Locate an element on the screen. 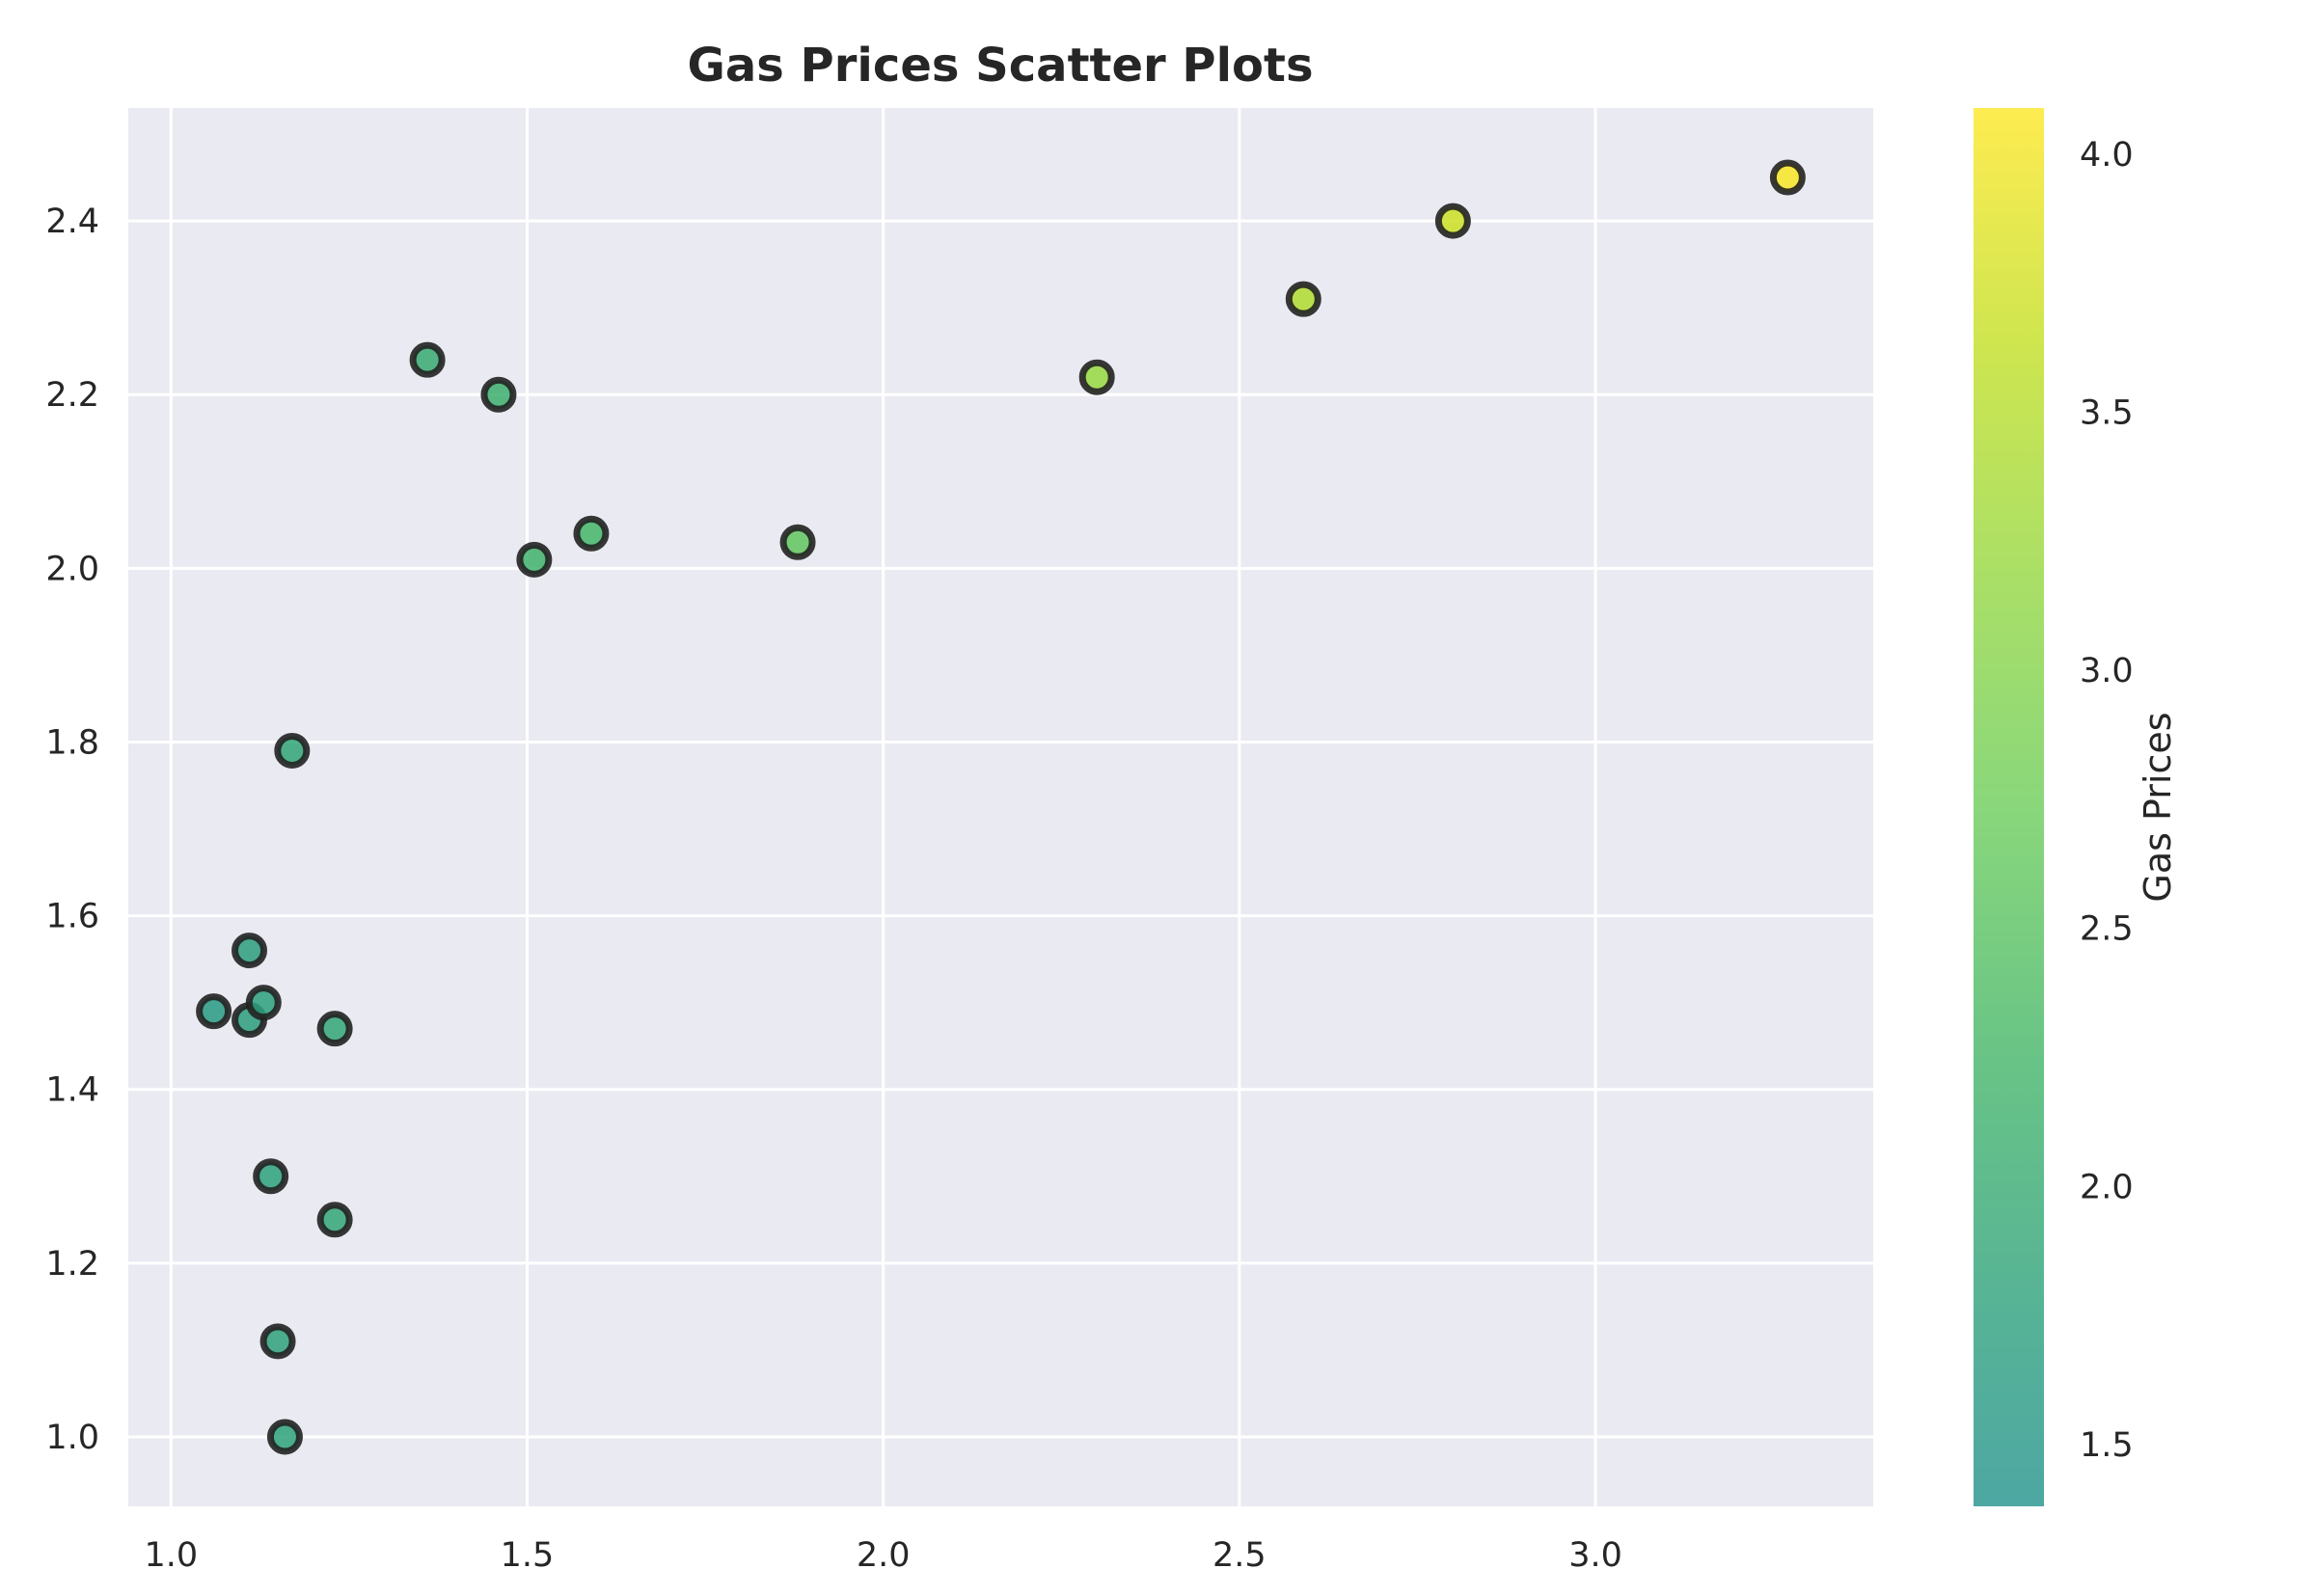 The image size is (2315, 1596). y-tick-label: 1.6 is located at coordinates (72, 917).